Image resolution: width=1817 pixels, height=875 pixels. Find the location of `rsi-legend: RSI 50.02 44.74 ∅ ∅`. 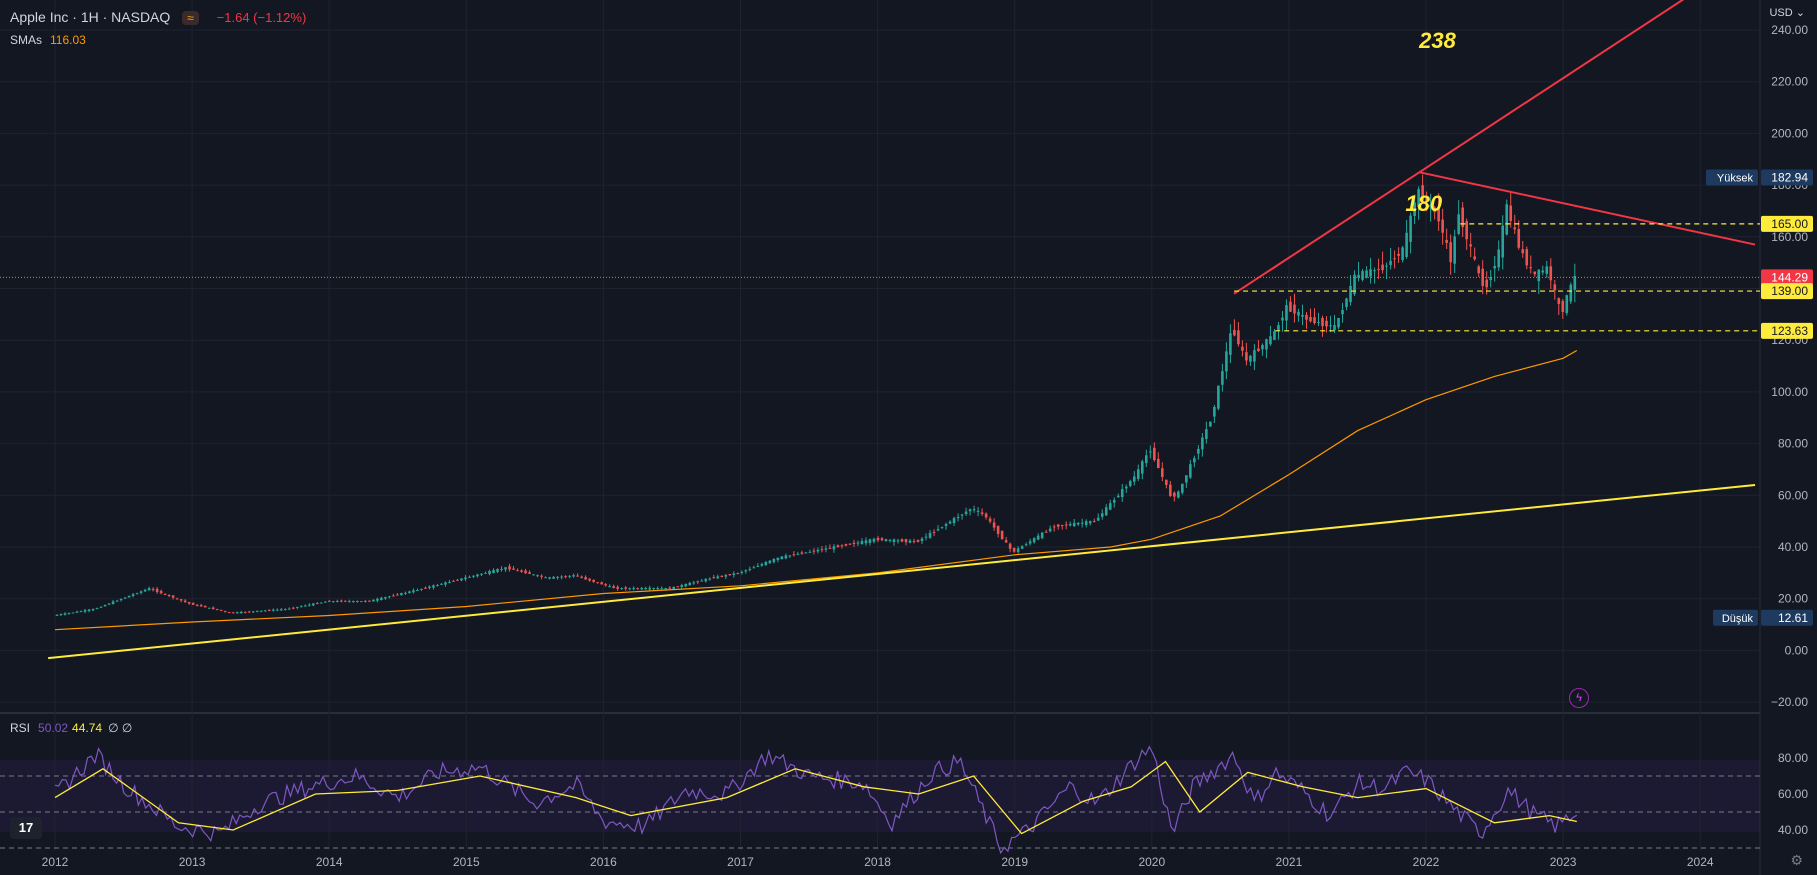

rsi-legend: RSI 50.02 44.74 ∅ ∅ is located at coordinates (71, 728).